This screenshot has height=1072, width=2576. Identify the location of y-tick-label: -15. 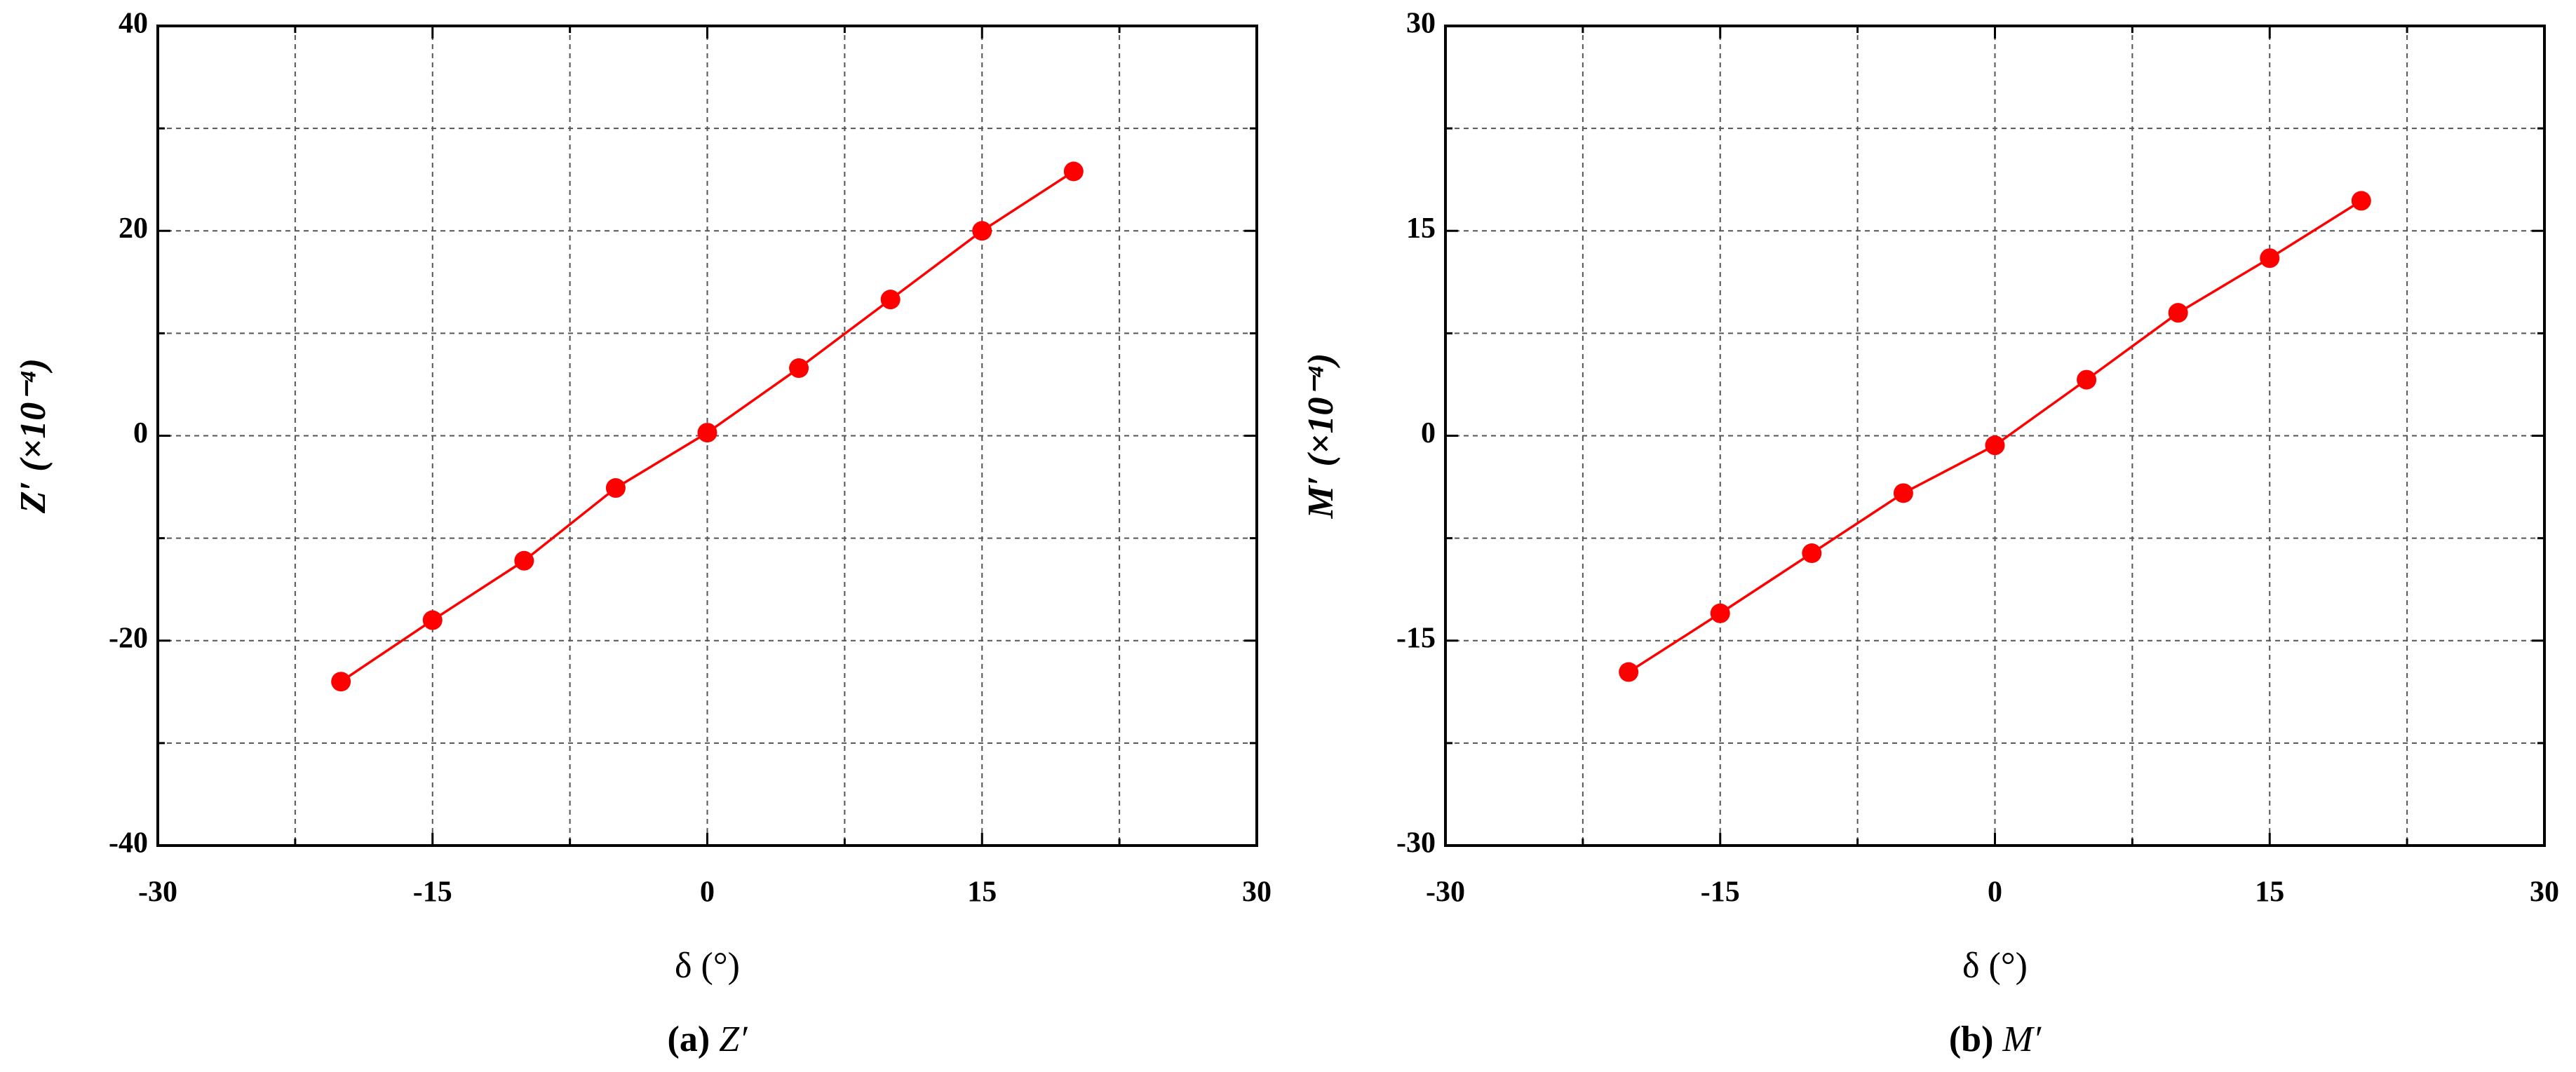
(1416, 638).